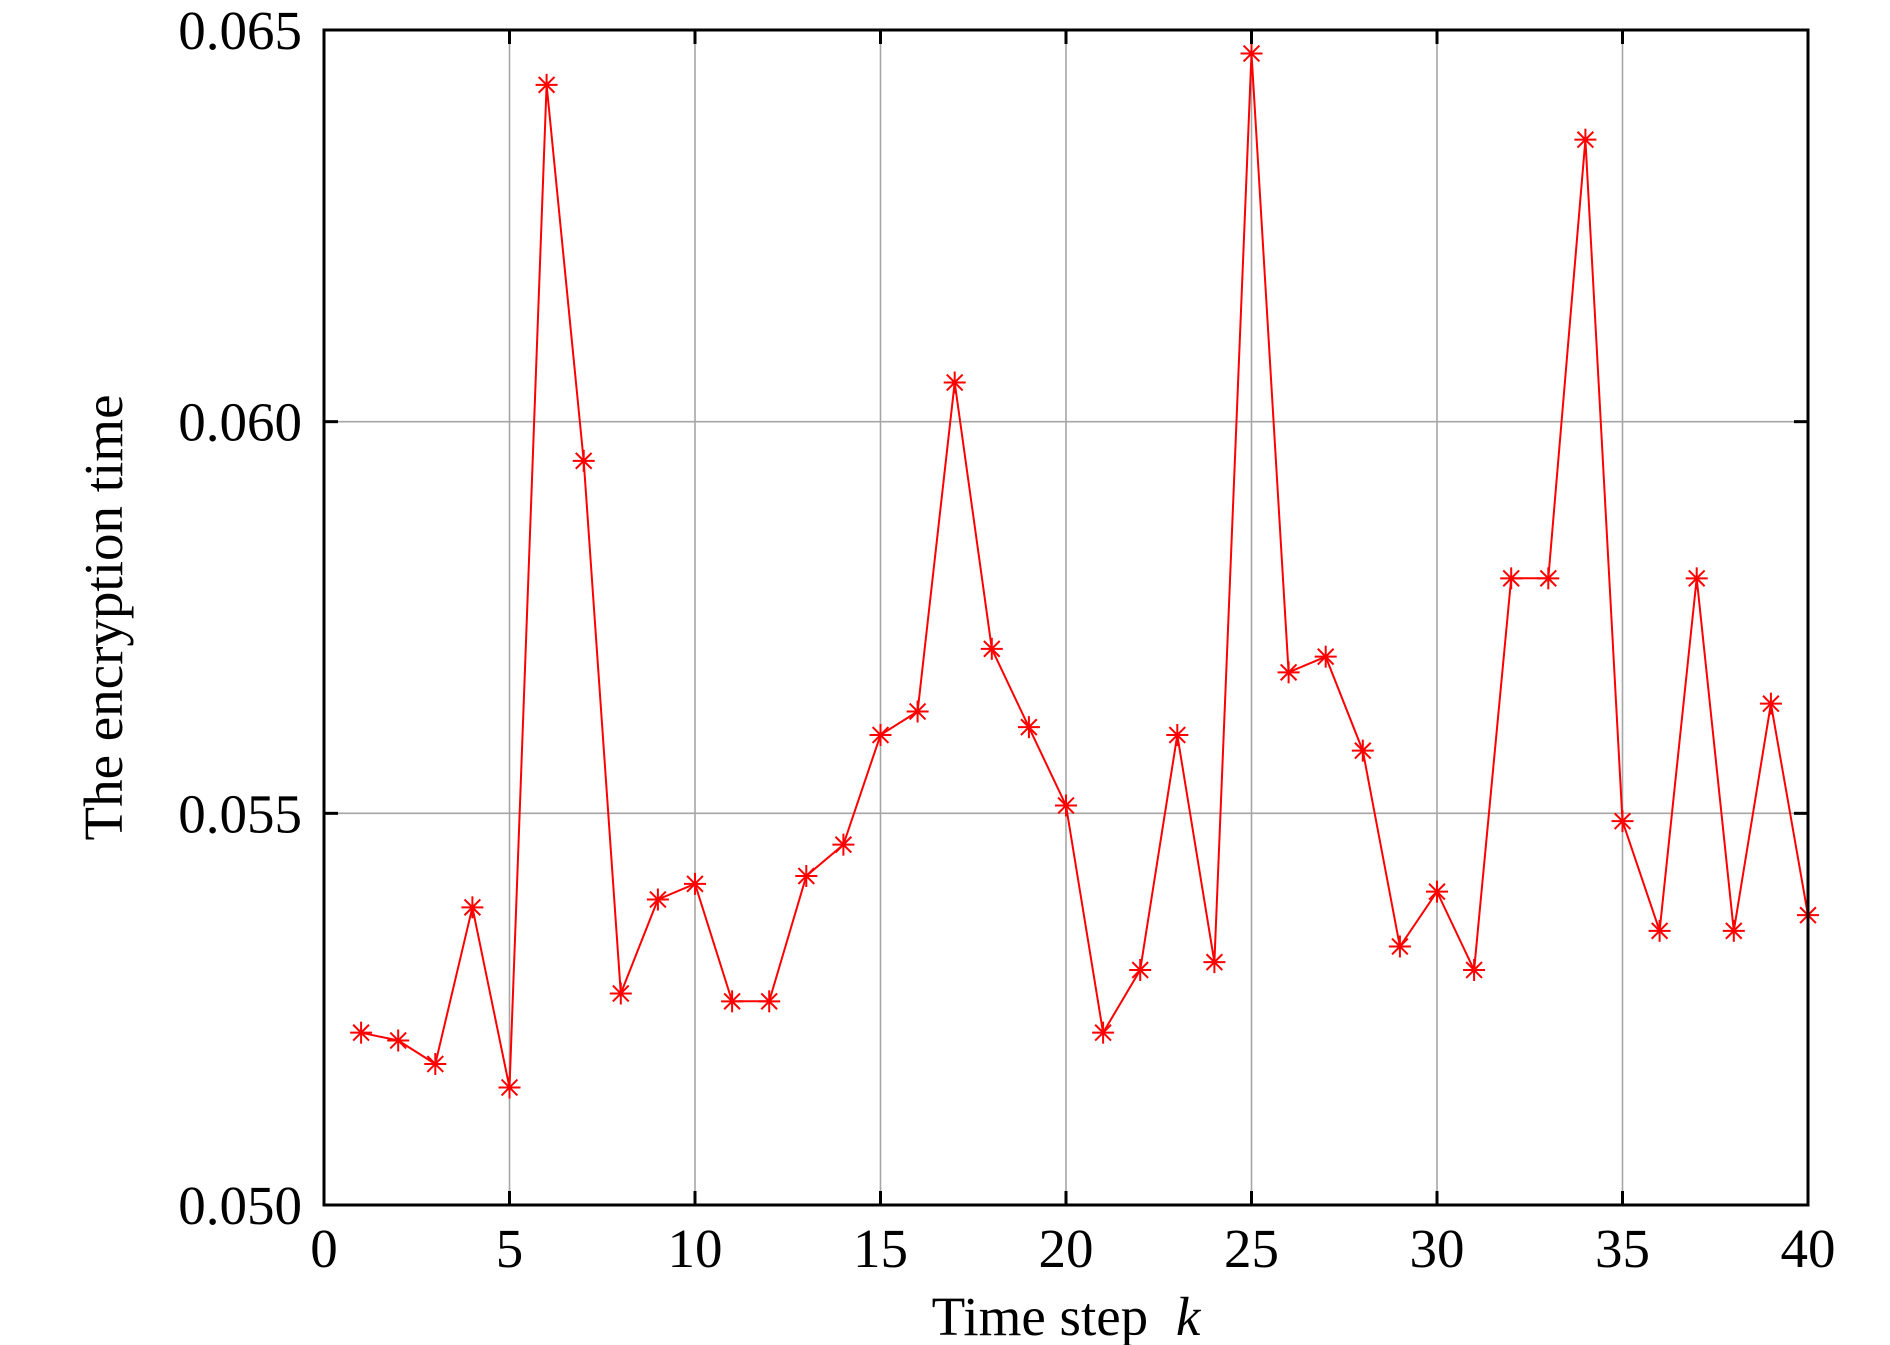 The image size is (1890, 1345). I want to click on x-axis-title-var: k, so click(1189, 1315).